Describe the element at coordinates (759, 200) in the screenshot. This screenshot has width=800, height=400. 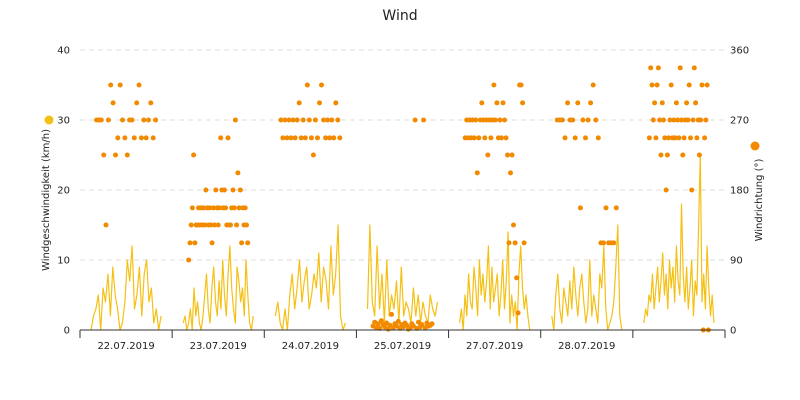
I see `right-axis-title: Windrichtung (°)` at that location.